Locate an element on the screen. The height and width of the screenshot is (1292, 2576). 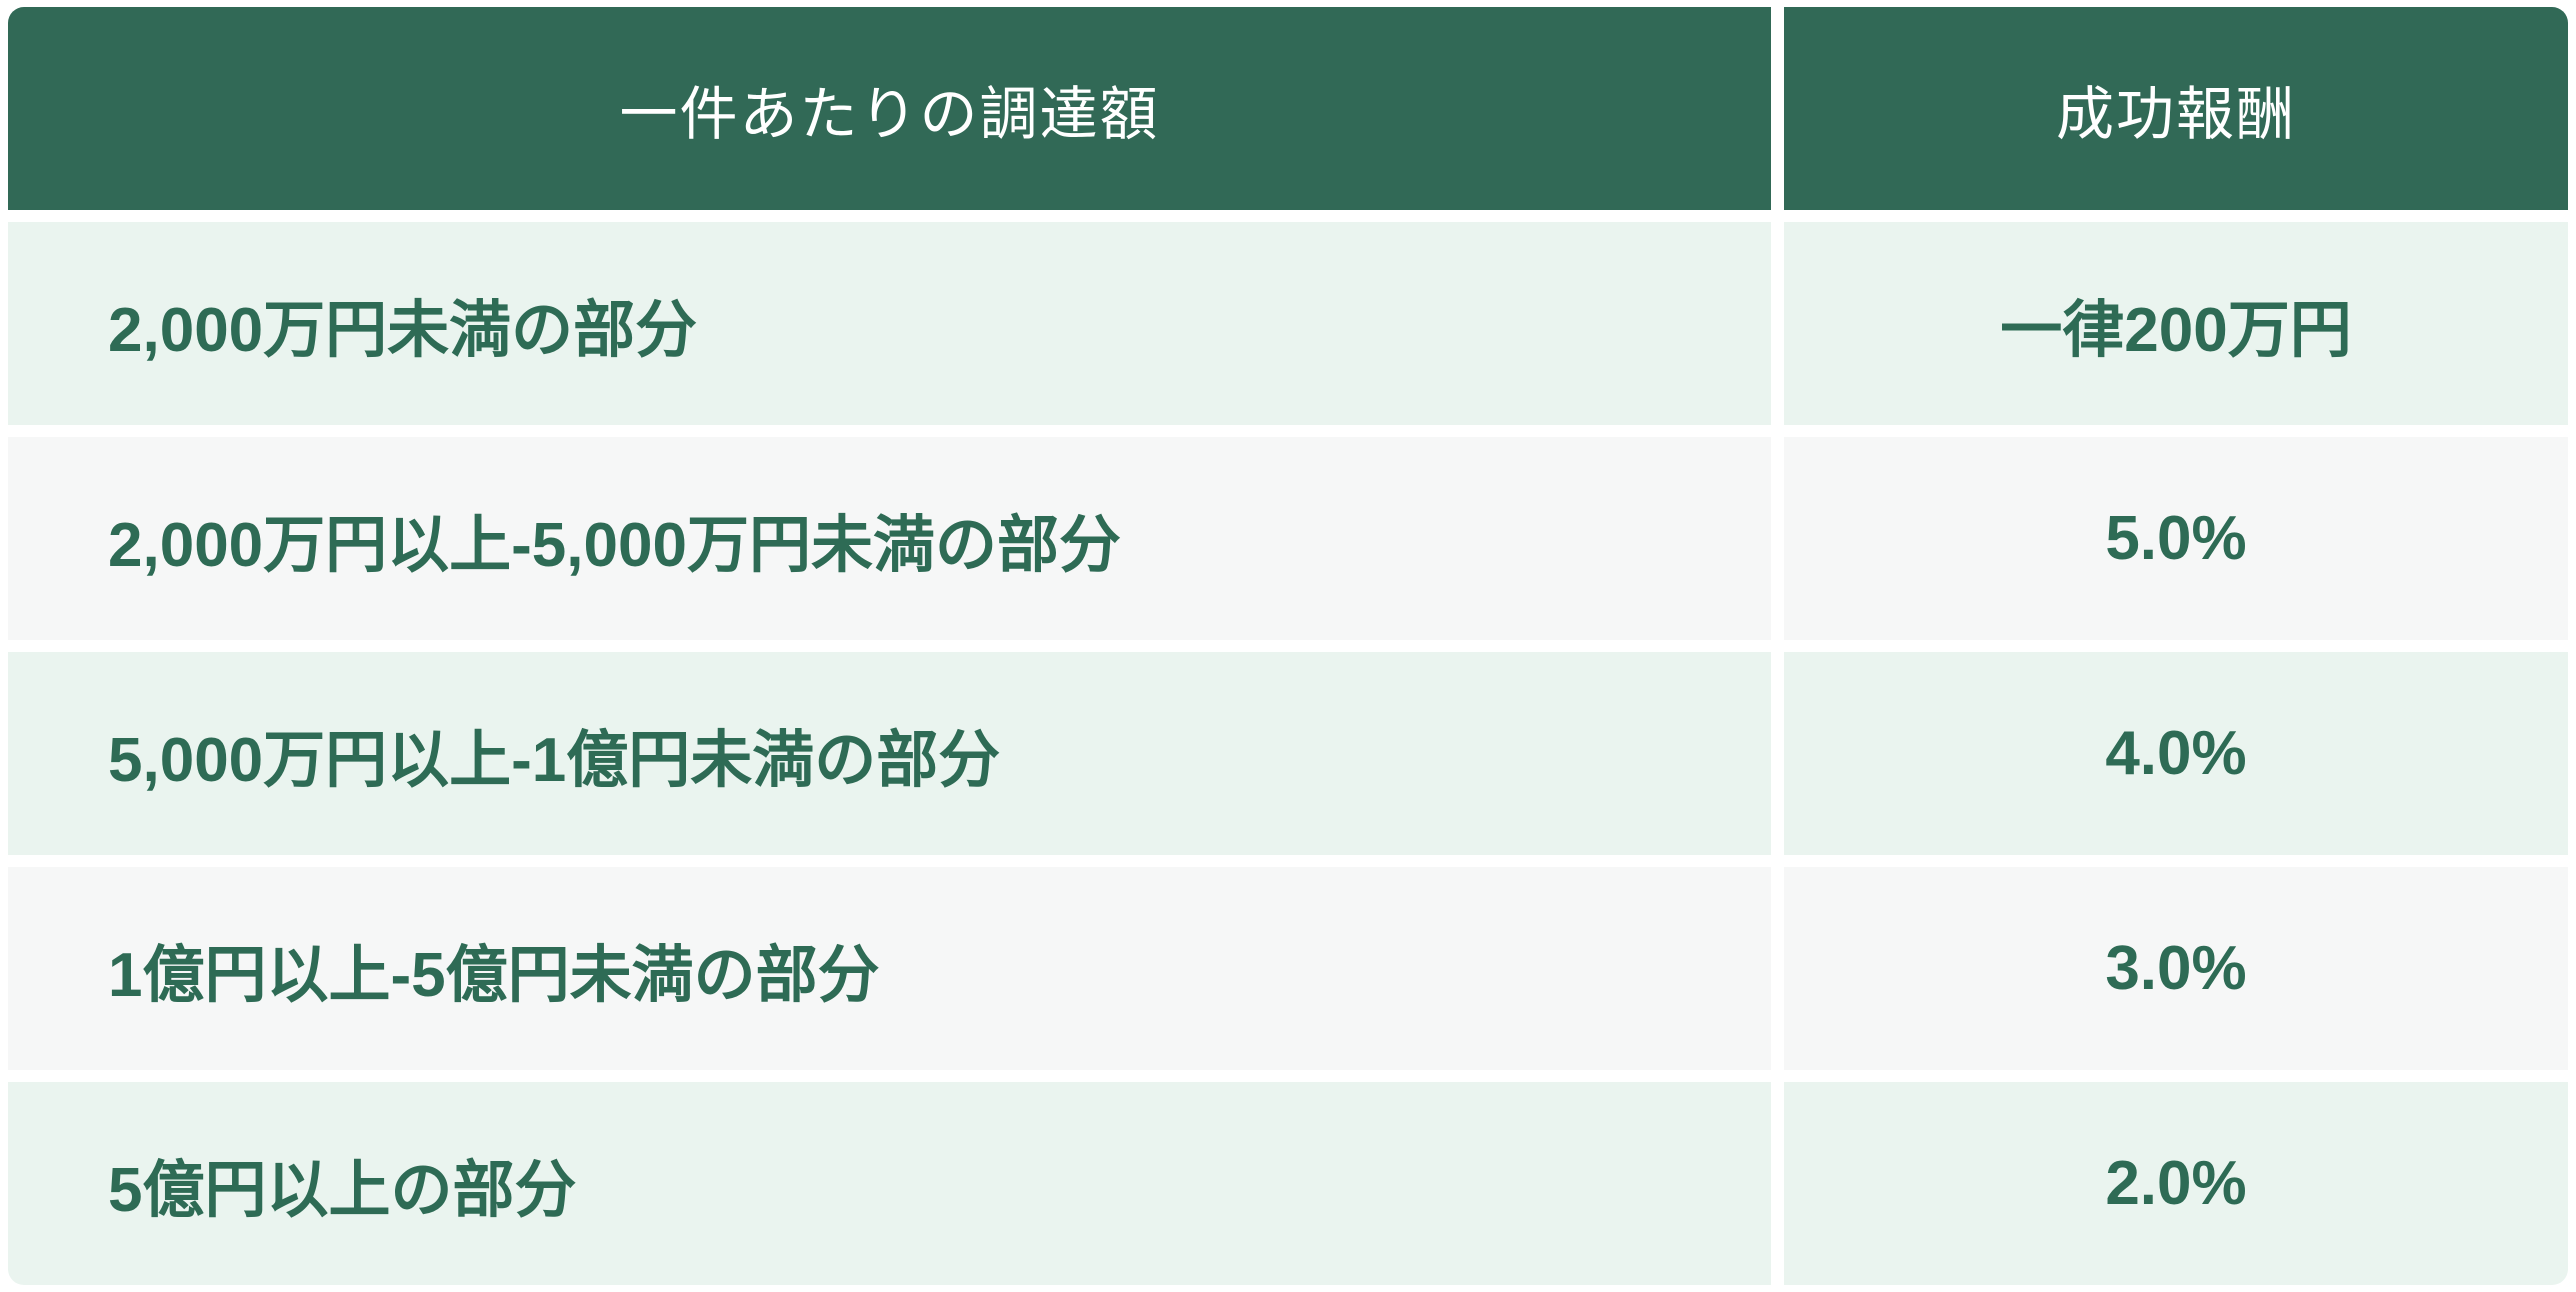
table-row-2-fee: 5.0% is located at coordinates (2176, 538).